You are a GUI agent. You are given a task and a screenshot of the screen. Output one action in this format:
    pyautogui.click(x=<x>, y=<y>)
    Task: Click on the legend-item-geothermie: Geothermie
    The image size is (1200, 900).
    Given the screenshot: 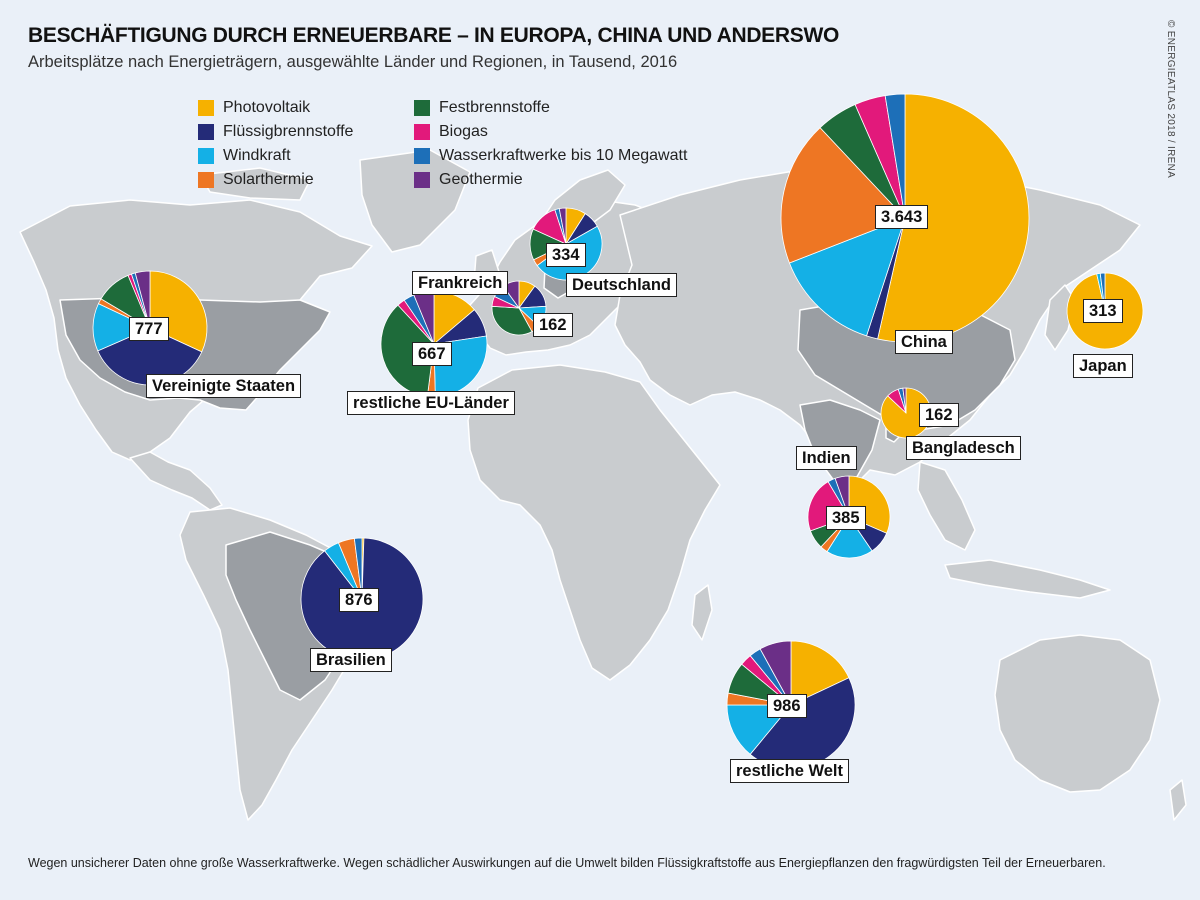 What is the action you would take?
    pyautogui.click(x=468, y=180)
    